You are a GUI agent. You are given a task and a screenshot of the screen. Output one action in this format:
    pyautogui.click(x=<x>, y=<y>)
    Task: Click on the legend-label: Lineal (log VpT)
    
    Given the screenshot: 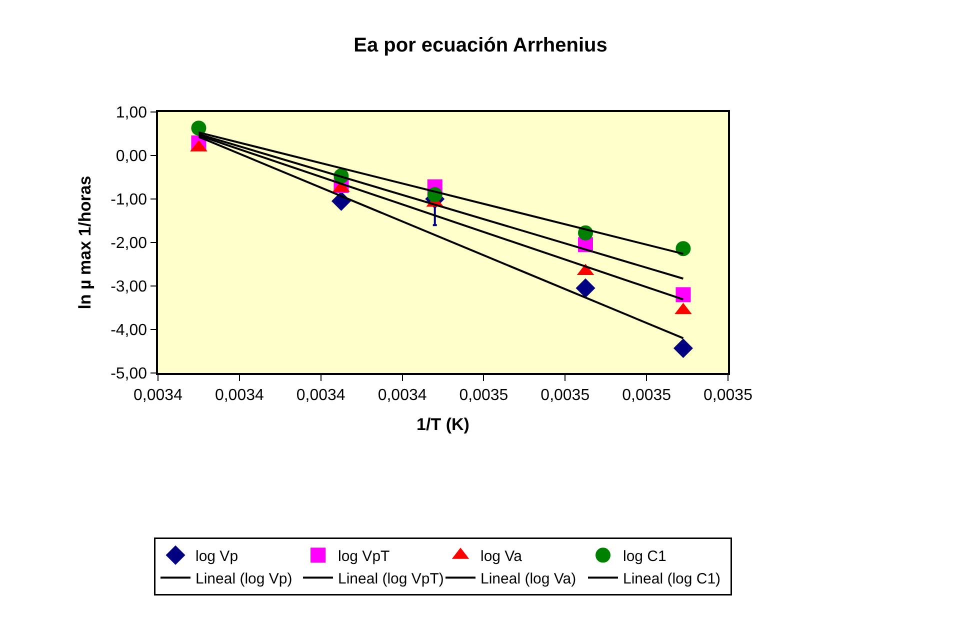 What is the action you would take?
    pyautogui.click(x=391, y=579)
    